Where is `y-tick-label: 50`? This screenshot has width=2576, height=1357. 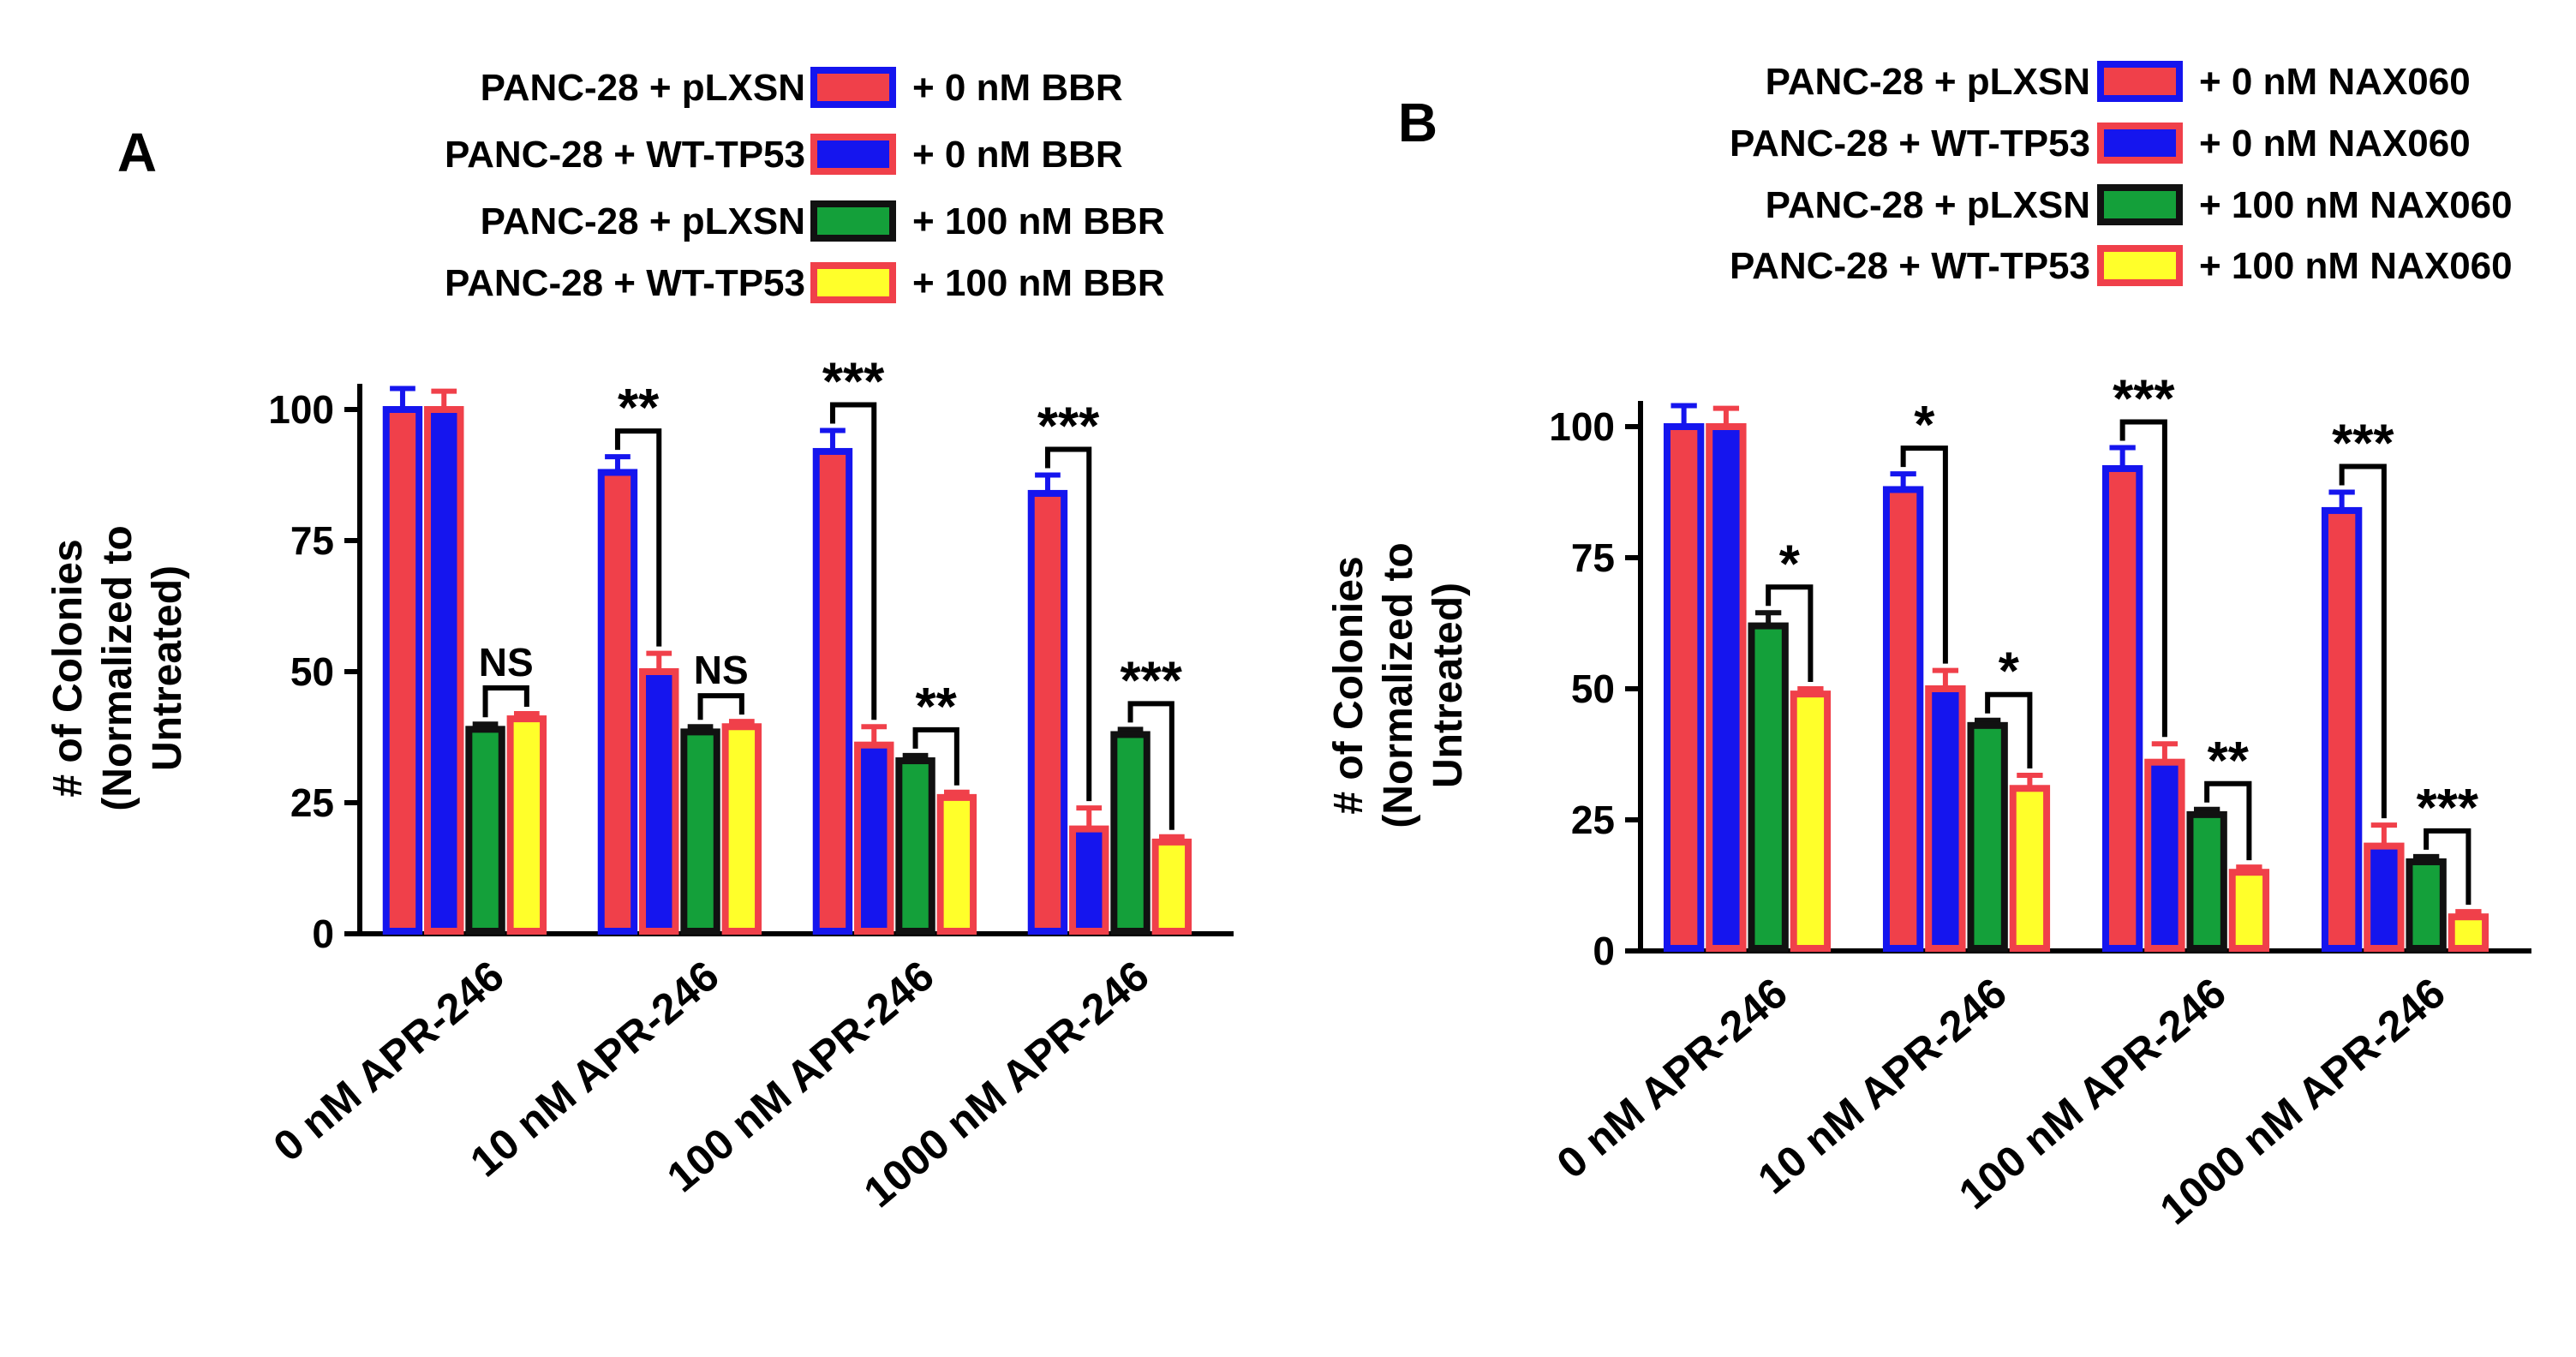 y-tick-label: 50 is located at coordinates (1593, 689).